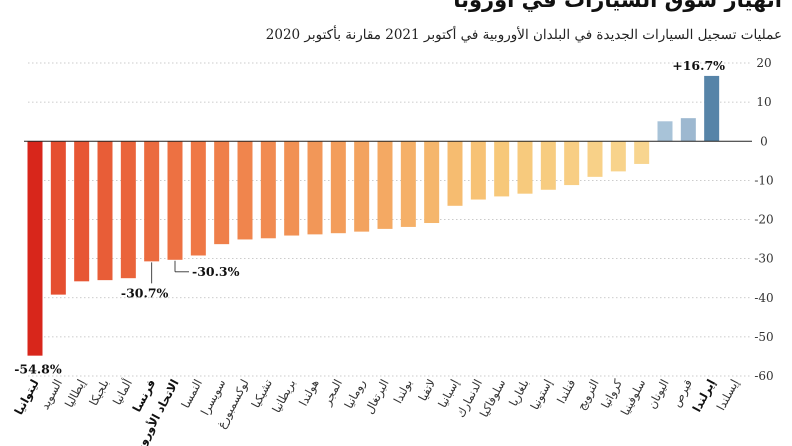  What do you see at coordinates (617, 6) in the screenshot?
I see `chart-title: انهيار سوق السيارات في أوروبا` at bounding box center [617, 6].